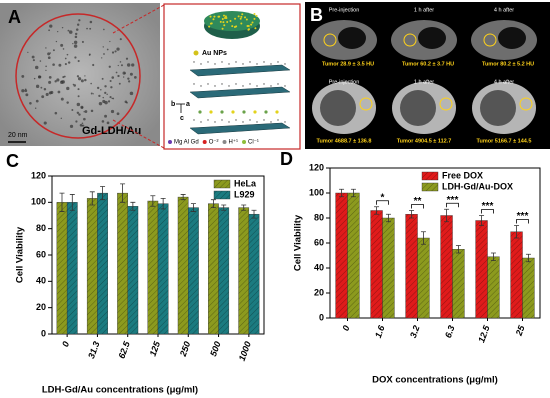 The height and width of the screenshot is (398, 550). I want to click on legend-label: L929, so click(244, 194).